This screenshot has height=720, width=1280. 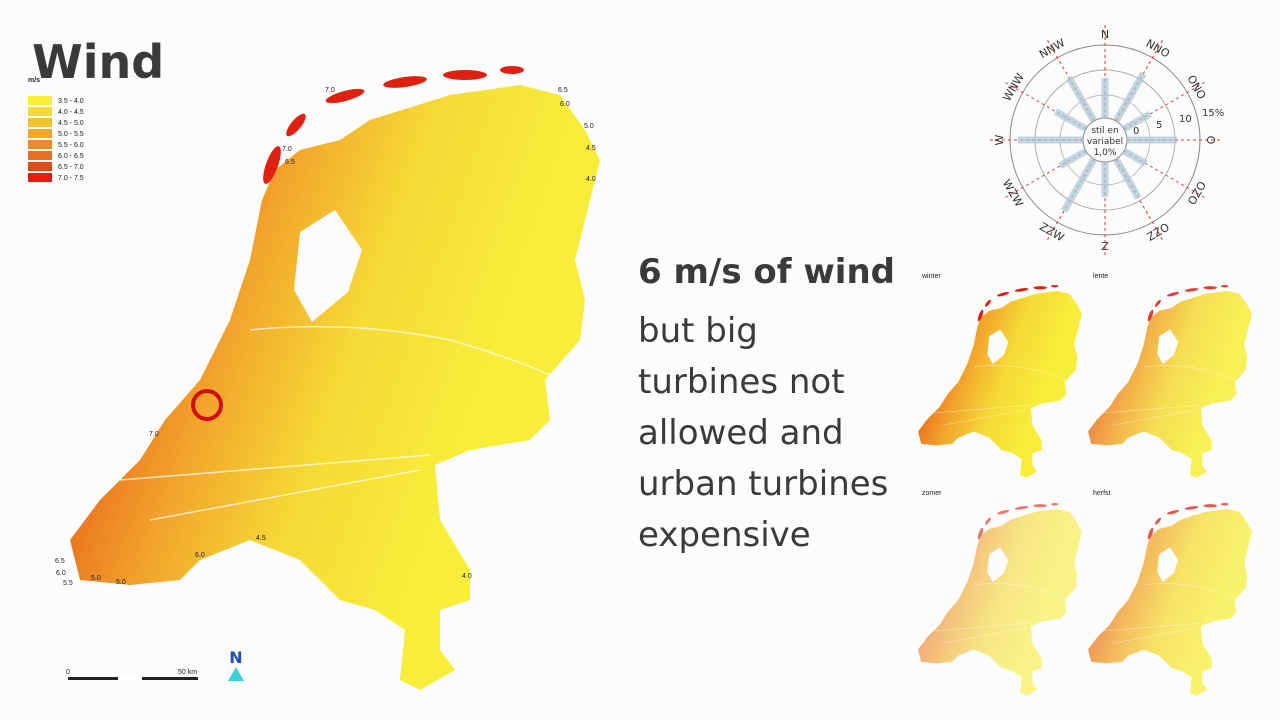 What do you see at coordinates (1196, 87) in the screenshot?
I see `rose-direction: ONO` at bounding box center [1196, 87].